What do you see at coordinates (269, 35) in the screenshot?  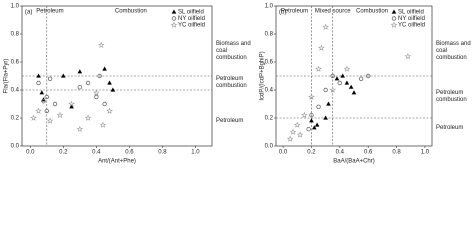 I see `y-tick-label: 0.8` at bounding box center [269, 35].